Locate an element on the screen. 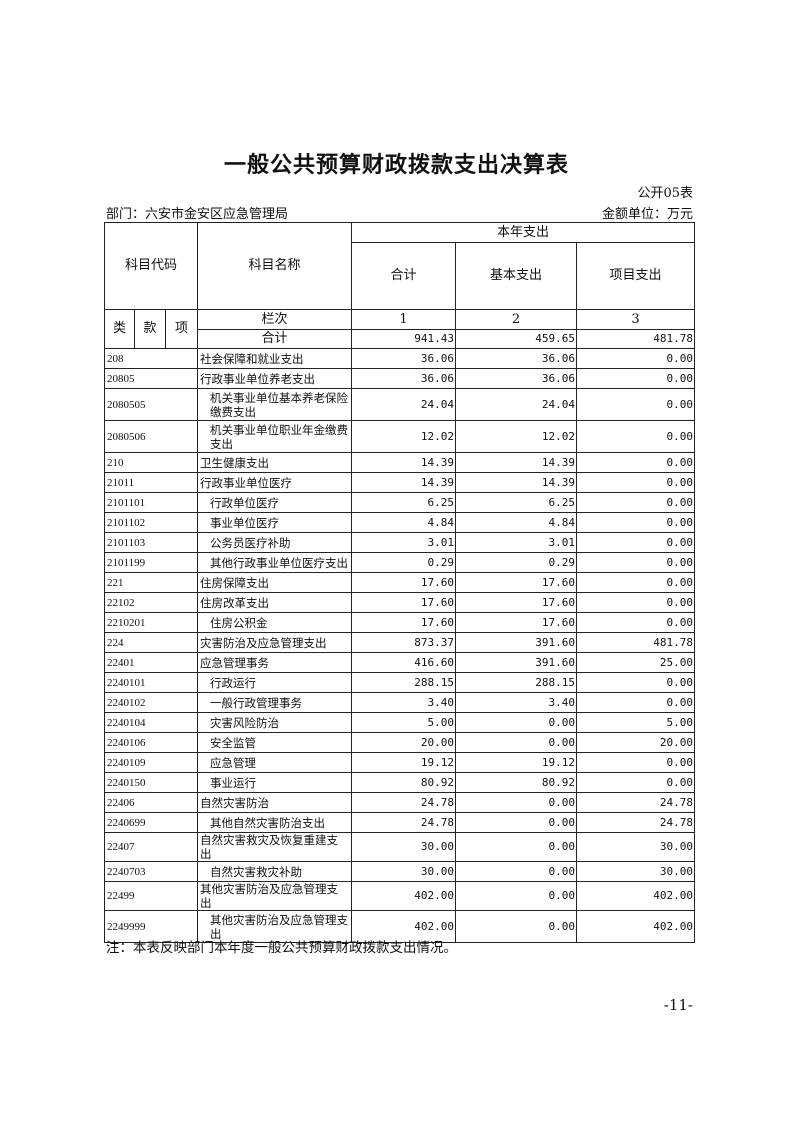 The image size is (793, 1122). row-total: 6.25 is located at coordinates (404, 502).